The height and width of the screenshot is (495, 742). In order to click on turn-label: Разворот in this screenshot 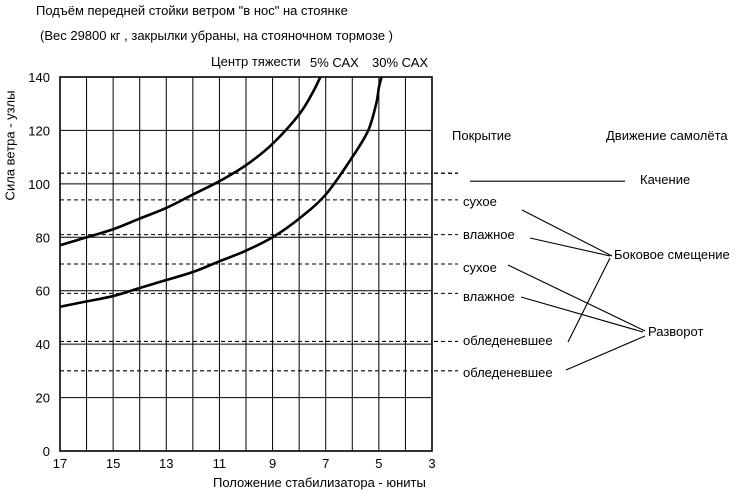, I will do `click(675, 331)`.